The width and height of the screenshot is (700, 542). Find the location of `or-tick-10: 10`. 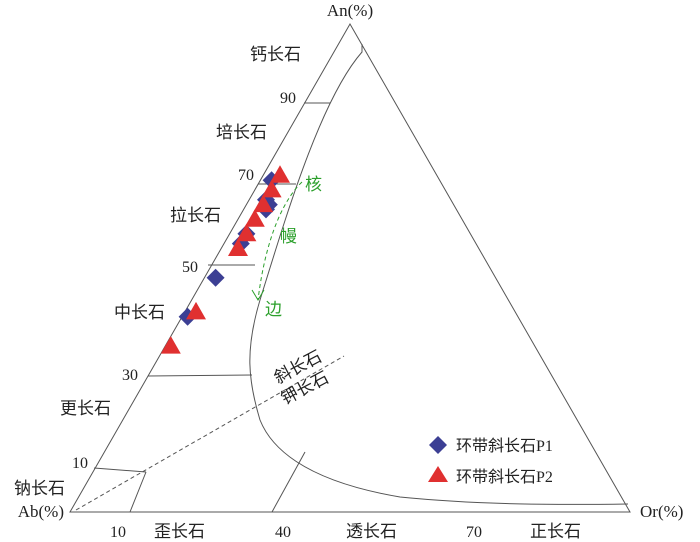

or-tick-10: 10 is located at coordinates (118, 532).